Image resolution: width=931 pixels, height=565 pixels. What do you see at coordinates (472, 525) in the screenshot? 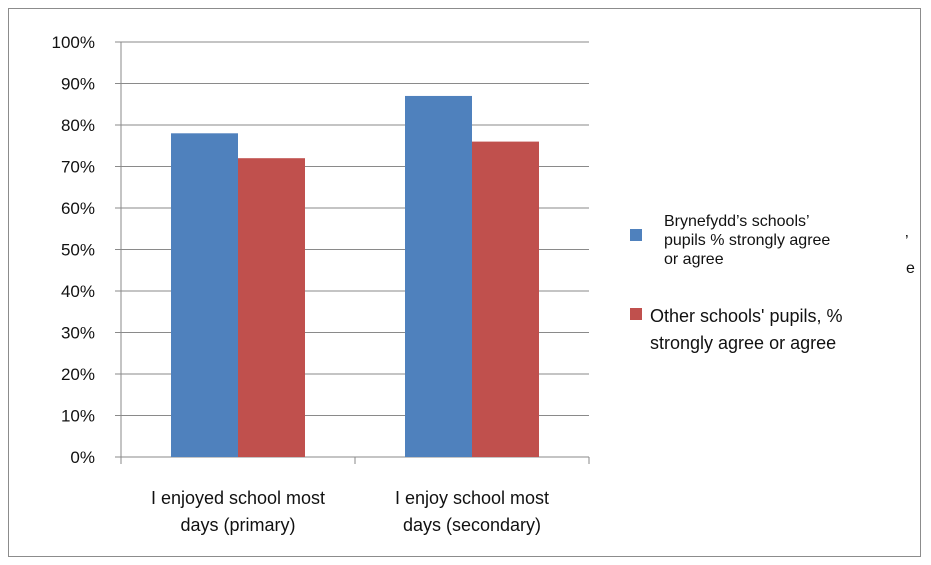
I see `x-category-label: days (secondary)` at bounding box center [472, 525].